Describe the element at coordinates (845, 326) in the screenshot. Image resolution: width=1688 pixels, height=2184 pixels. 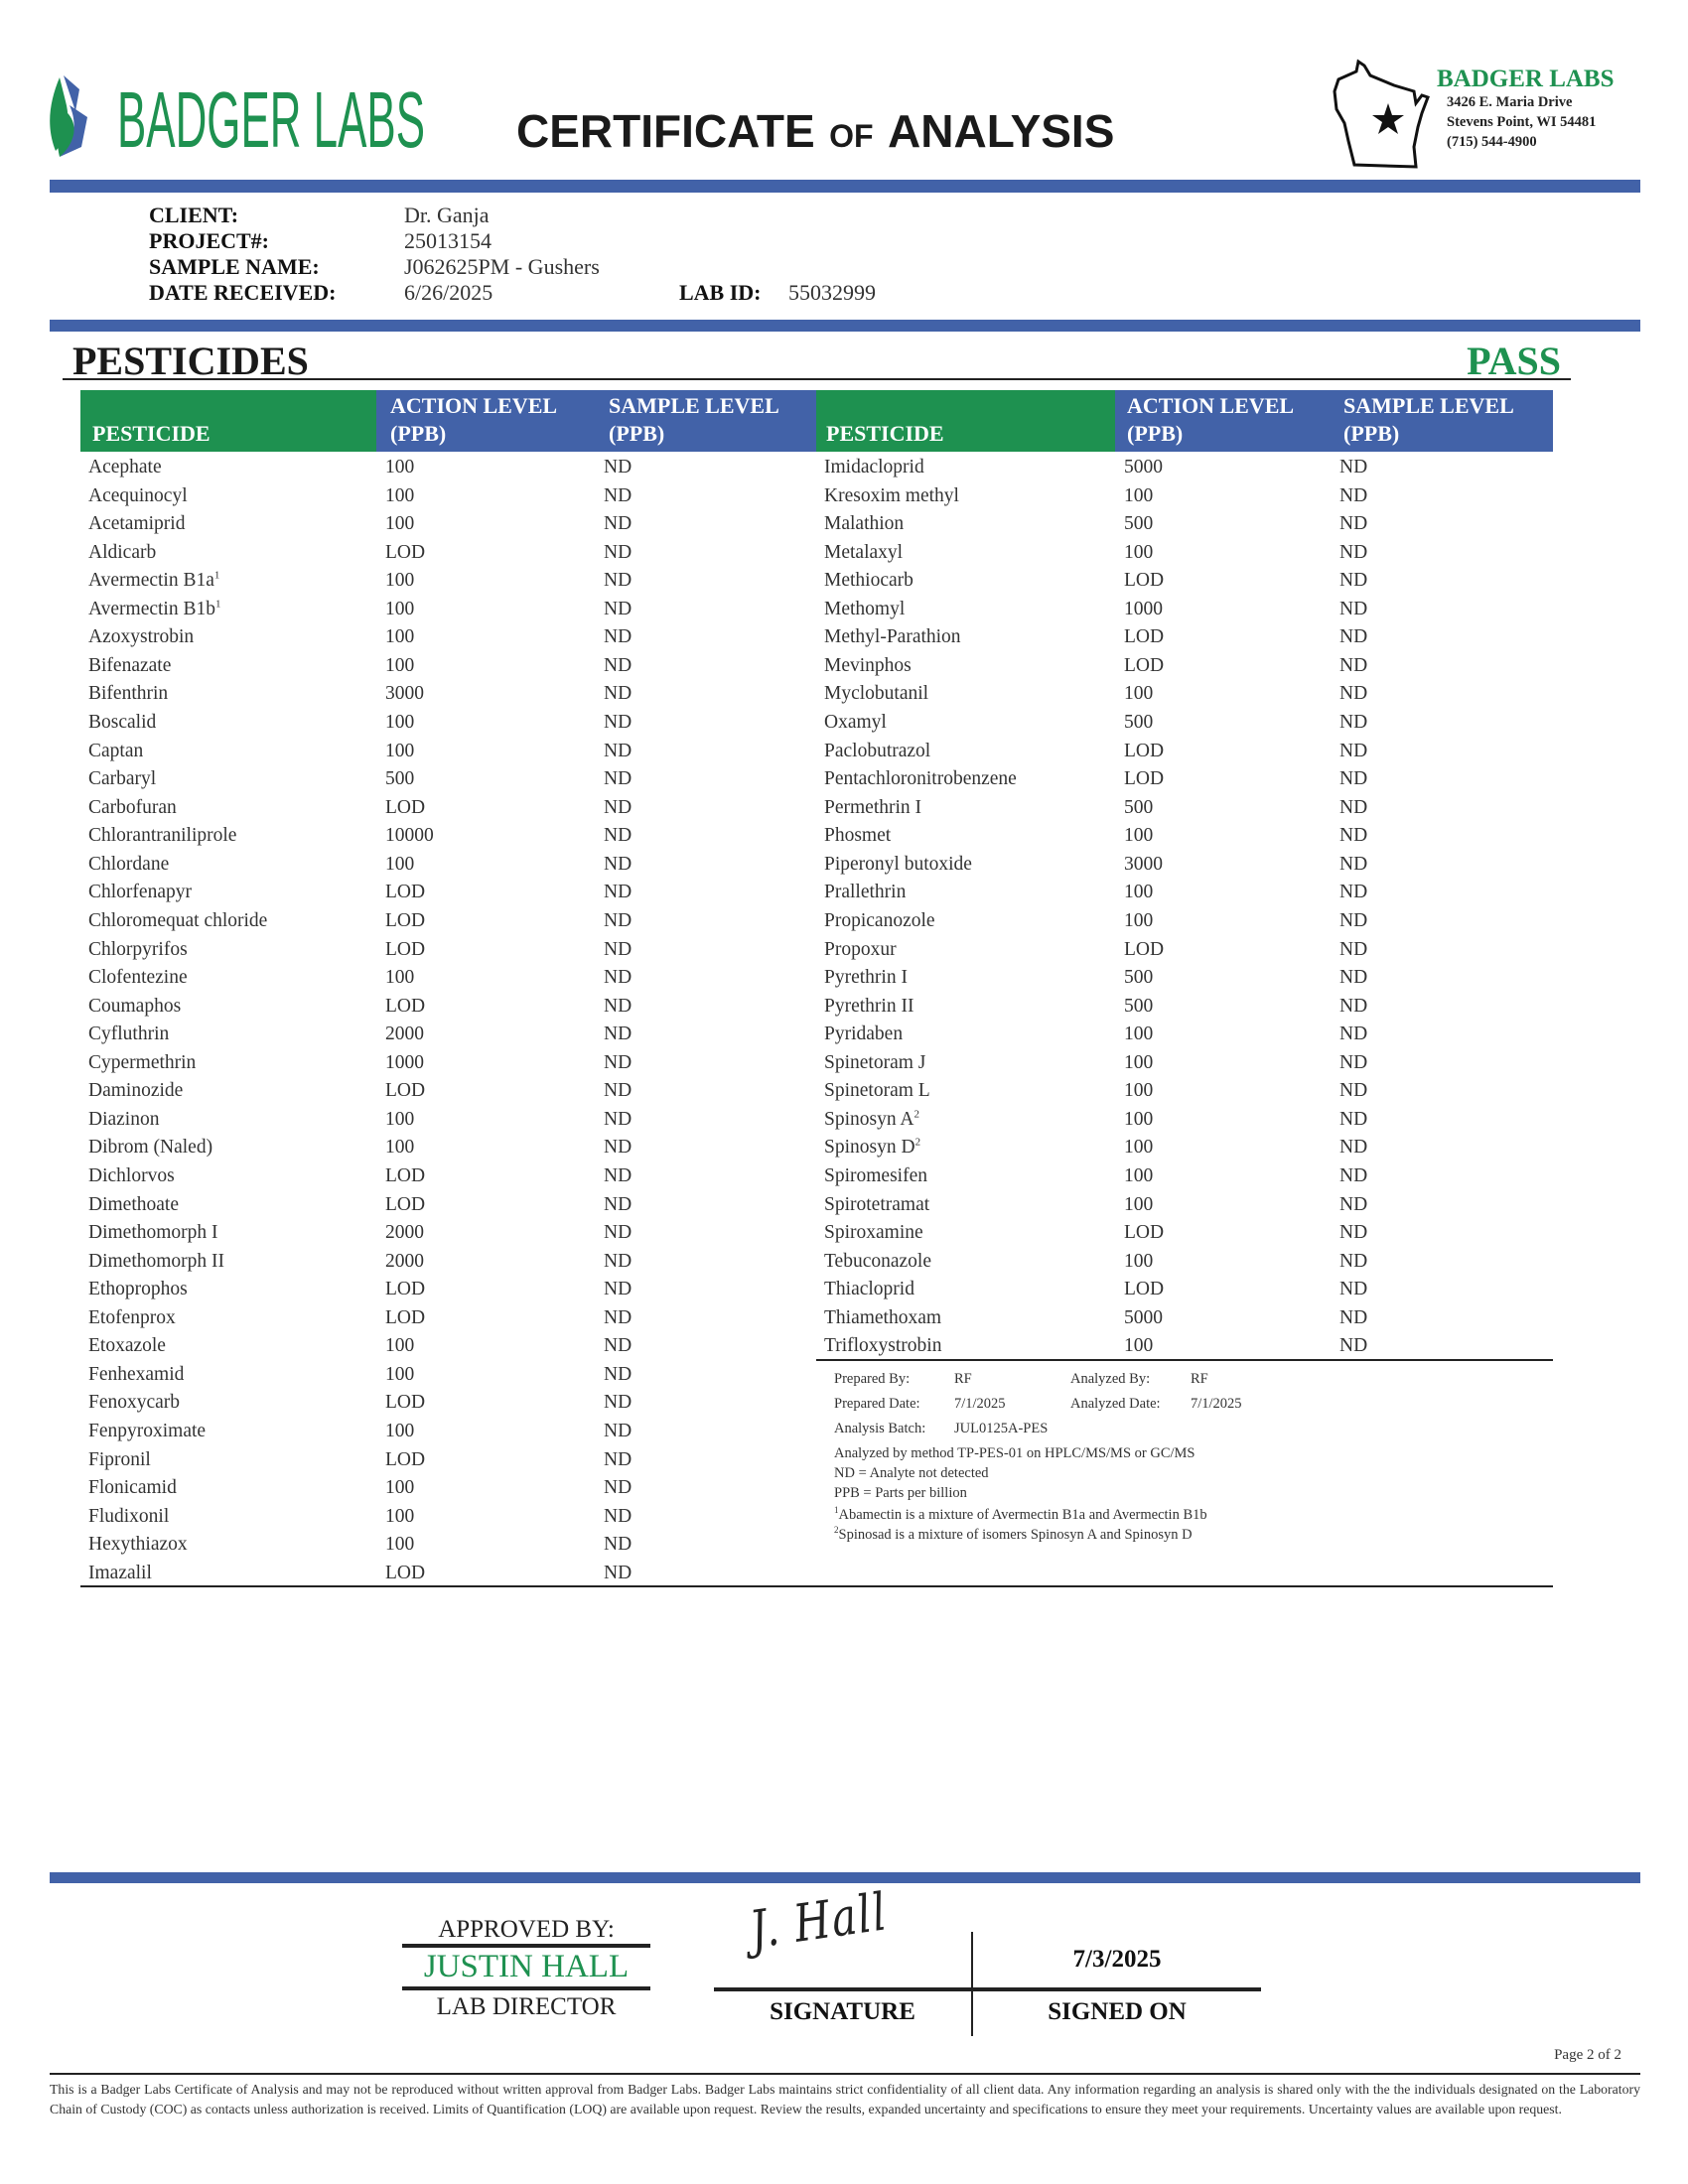
I see `info-divider` at that location.